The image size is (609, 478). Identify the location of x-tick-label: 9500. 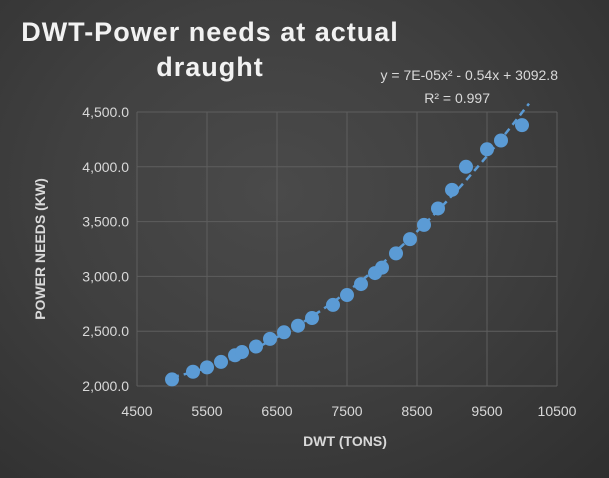
(486, 411).